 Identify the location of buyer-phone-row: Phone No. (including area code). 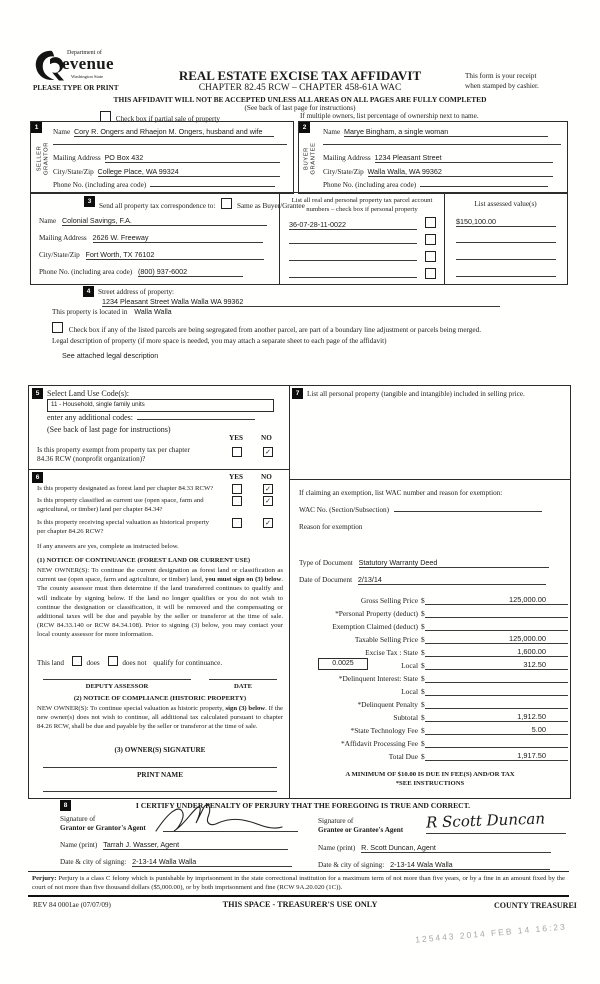
(442, 185).